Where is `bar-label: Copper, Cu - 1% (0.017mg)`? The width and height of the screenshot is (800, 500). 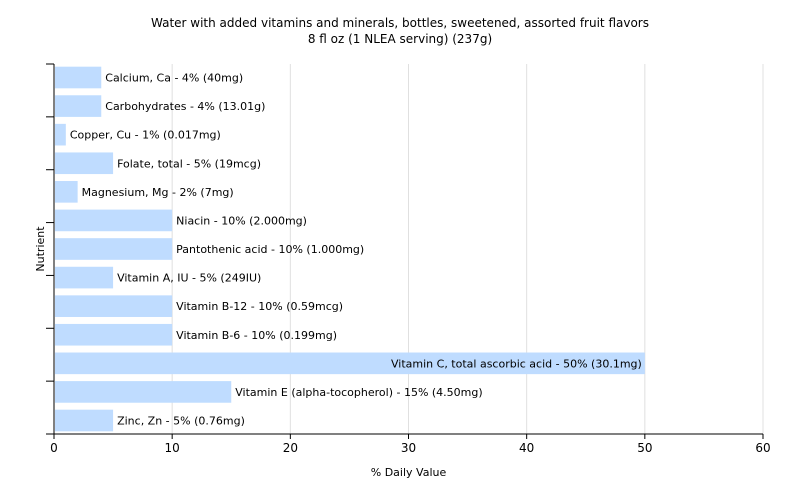 bar-label: Copper, Cu - 1% (0.017mg) is located at coordinates (145, 135).